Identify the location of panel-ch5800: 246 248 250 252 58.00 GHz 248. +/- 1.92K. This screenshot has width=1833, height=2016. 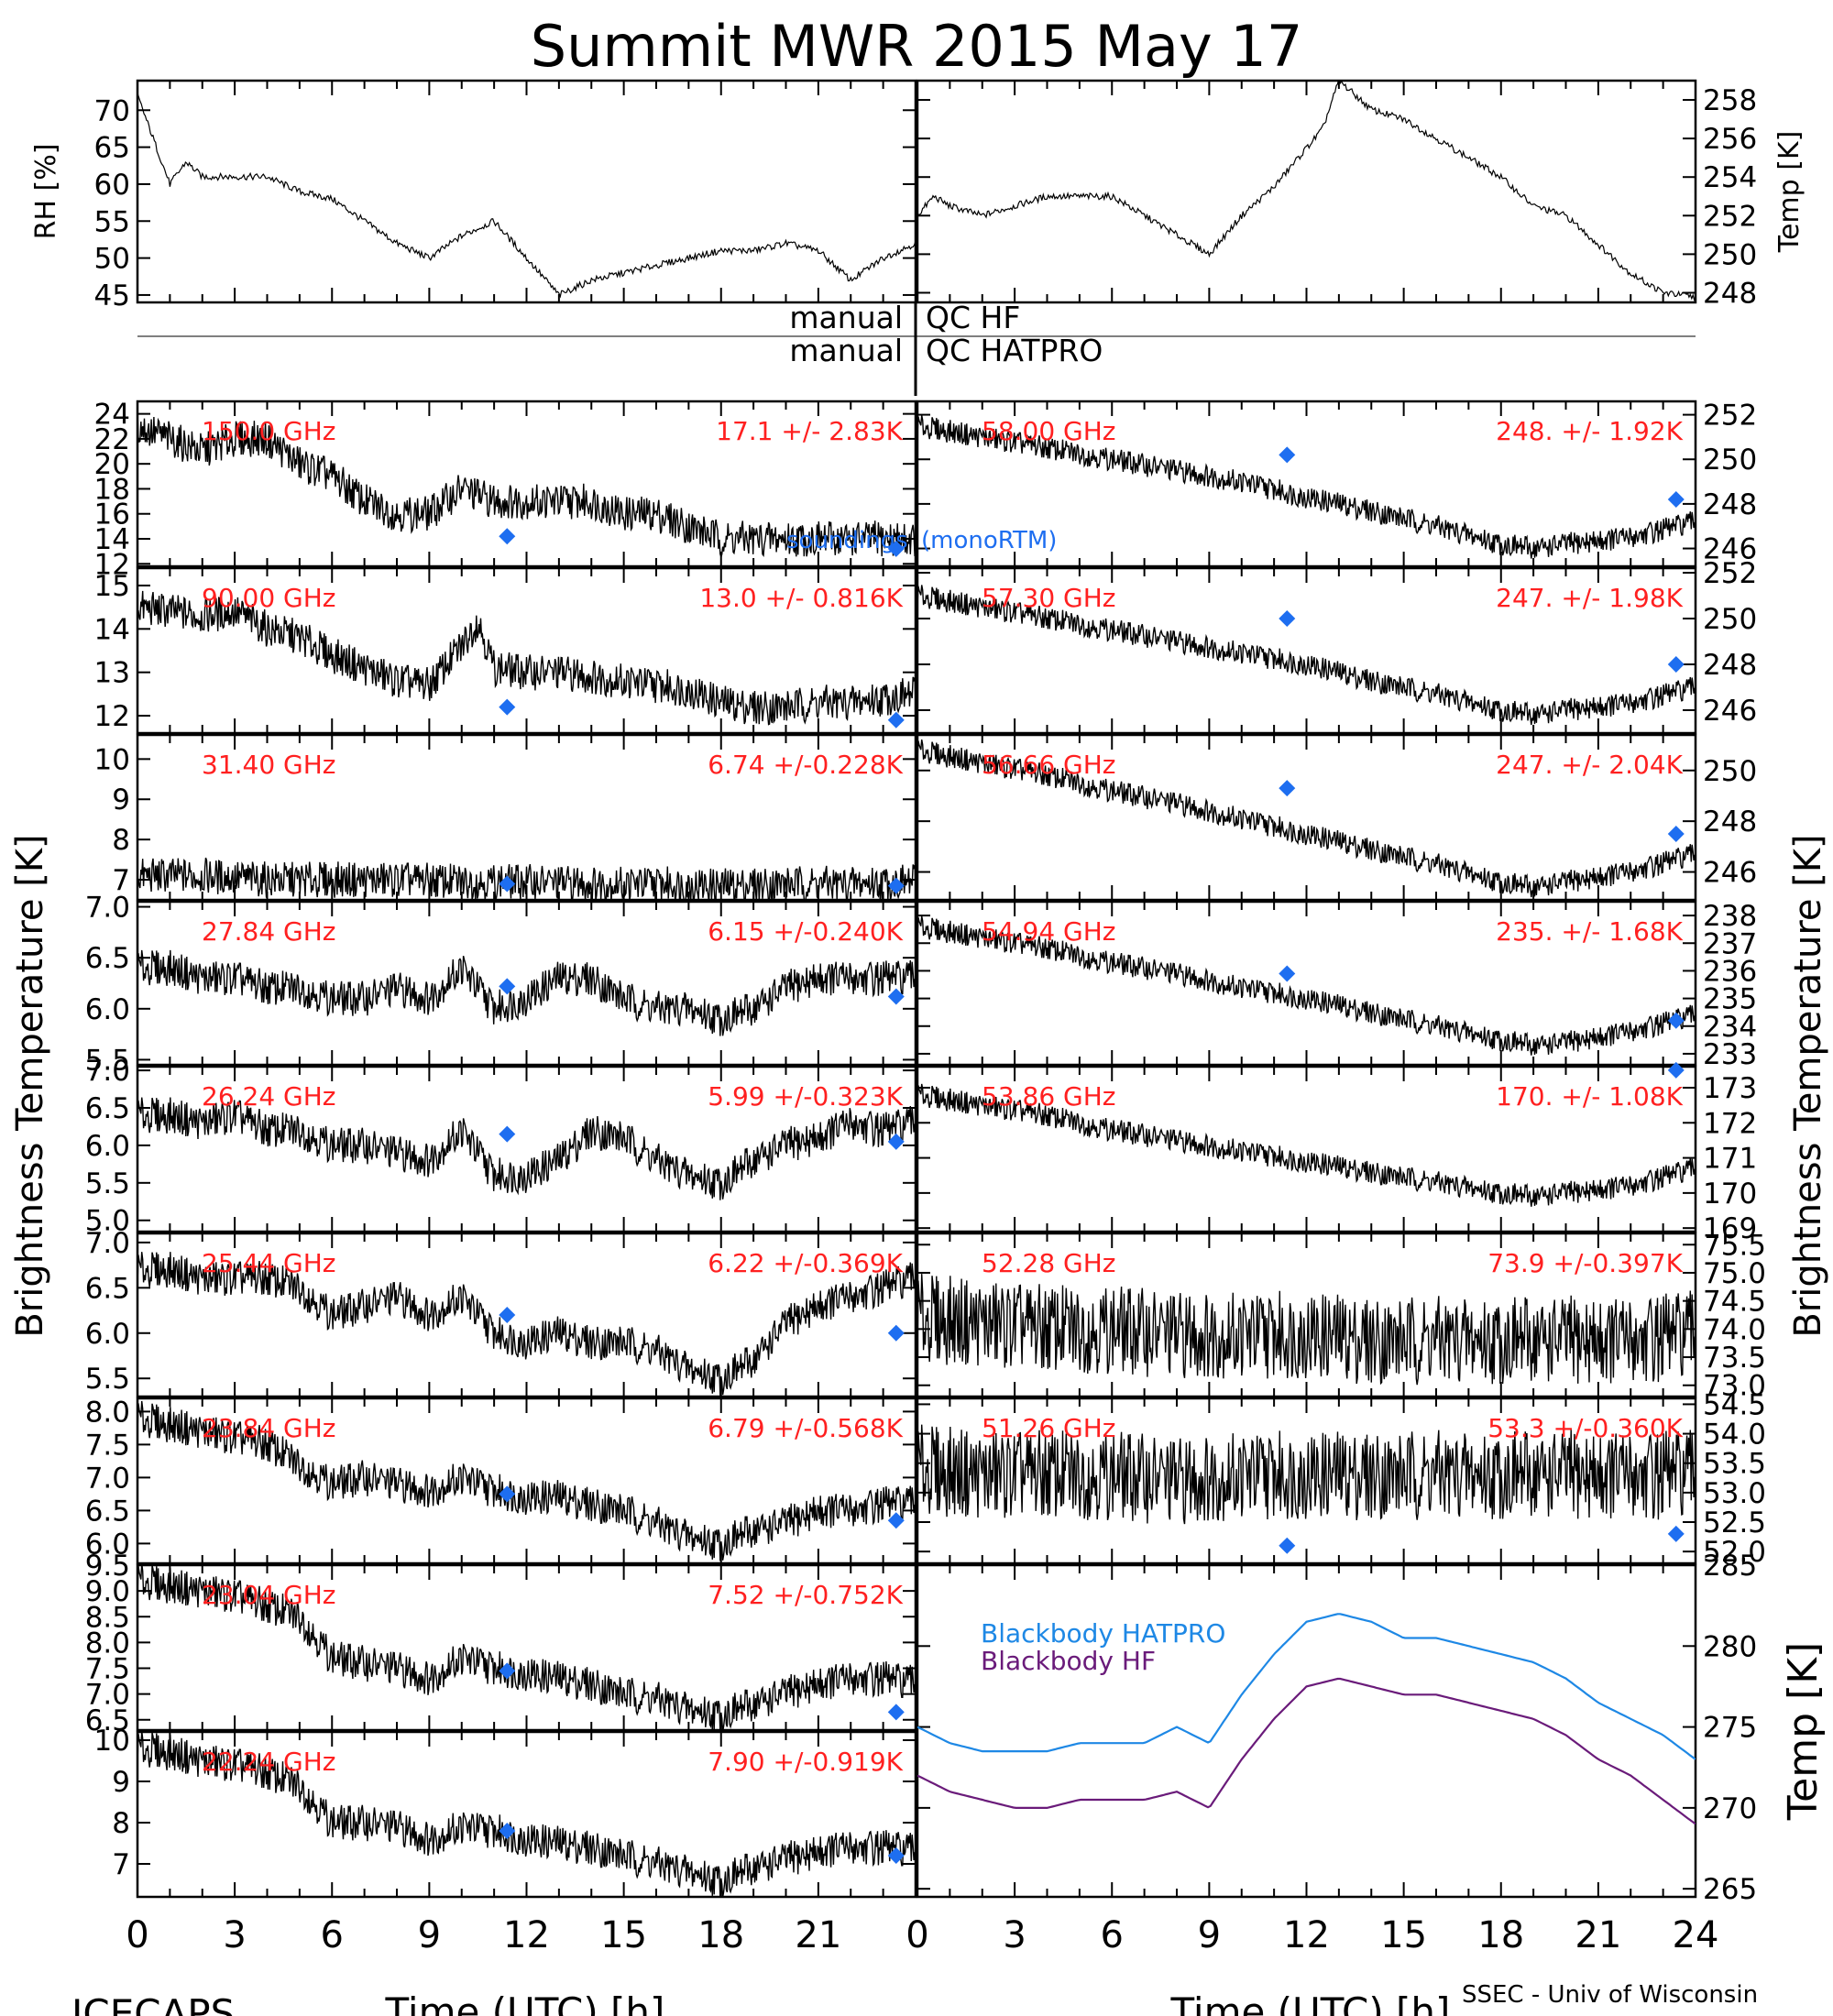
(1336, 484).